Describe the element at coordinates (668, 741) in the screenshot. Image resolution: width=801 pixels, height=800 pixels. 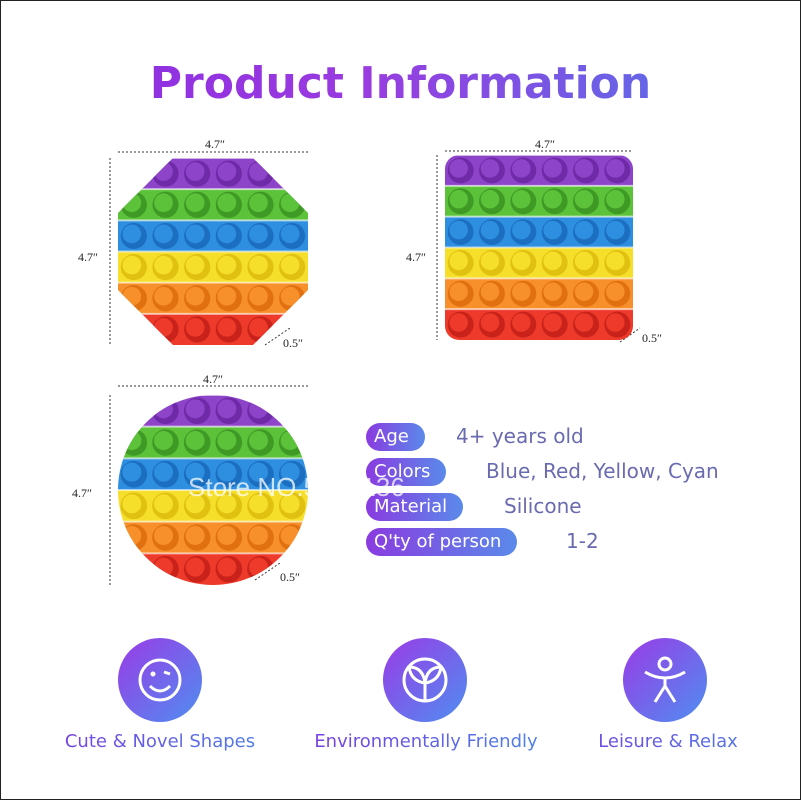
I see `feature-label: Leisure & Relax` at that location.